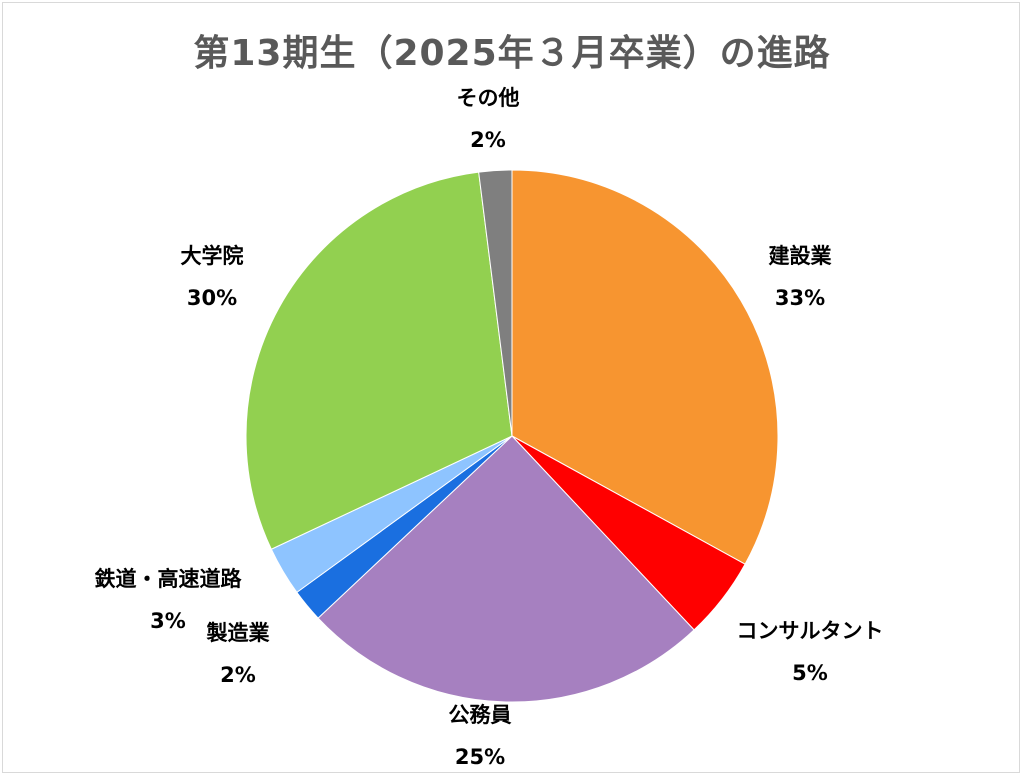 The height and width of the screenshot is (777, 1024). Describe the element at coordinates (488, 98) in the screenshot. I see `slice-name-label: その他` at that location.